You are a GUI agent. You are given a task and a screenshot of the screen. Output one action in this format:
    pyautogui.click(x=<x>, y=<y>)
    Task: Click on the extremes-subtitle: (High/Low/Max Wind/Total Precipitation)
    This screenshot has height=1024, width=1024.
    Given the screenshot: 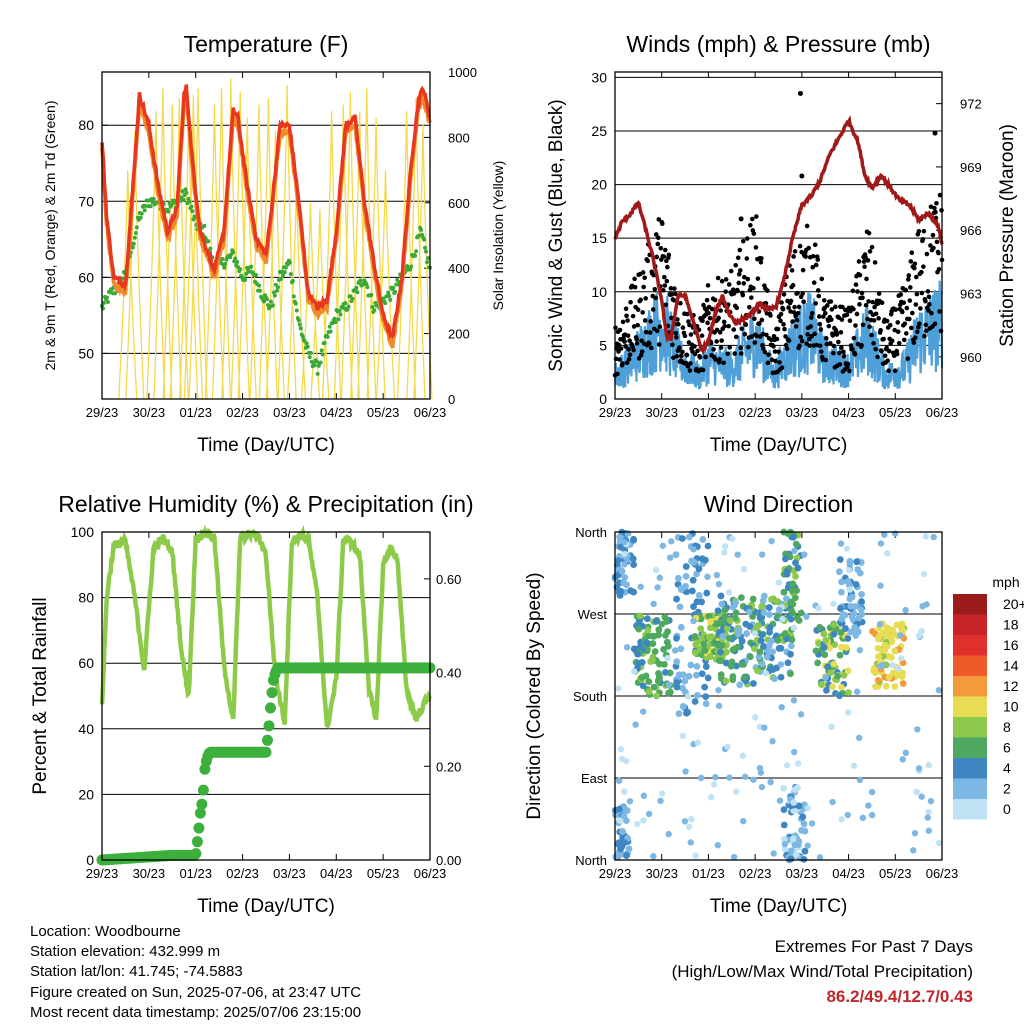 What is the action you would take?
    pyautogui.click(x=822, y=971)
    